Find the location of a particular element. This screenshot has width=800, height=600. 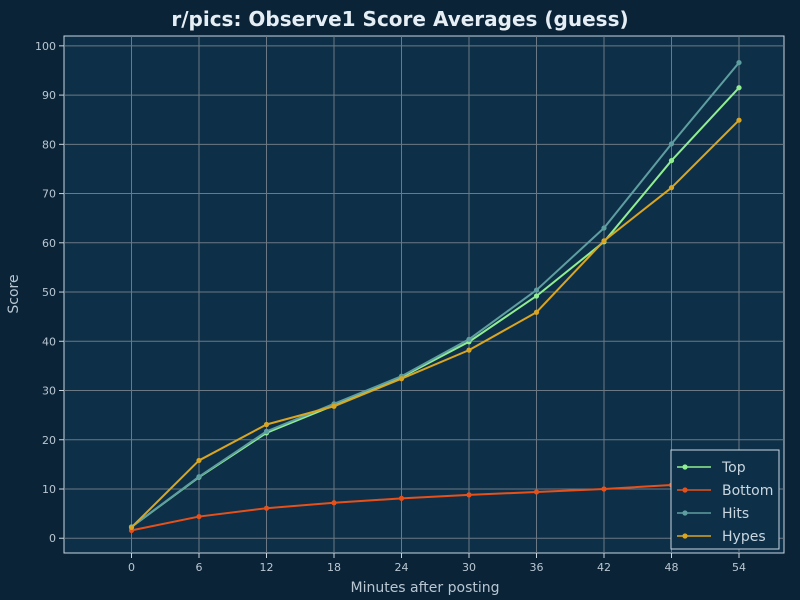

y-tick-label: 60 is located at coordinates (49, 243).